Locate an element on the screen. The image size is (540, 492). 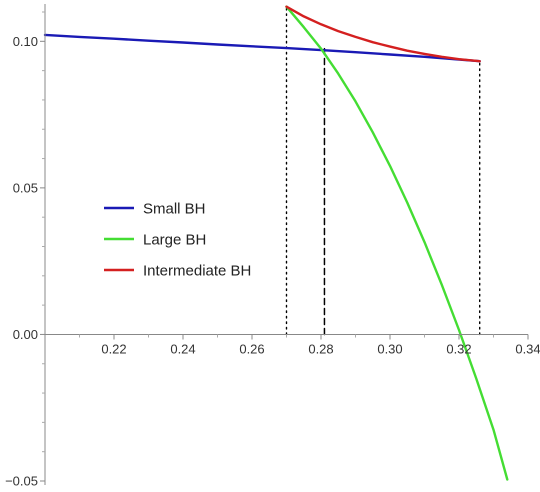
x-tick-label: 0.34 is located at coordinates (527, 348).